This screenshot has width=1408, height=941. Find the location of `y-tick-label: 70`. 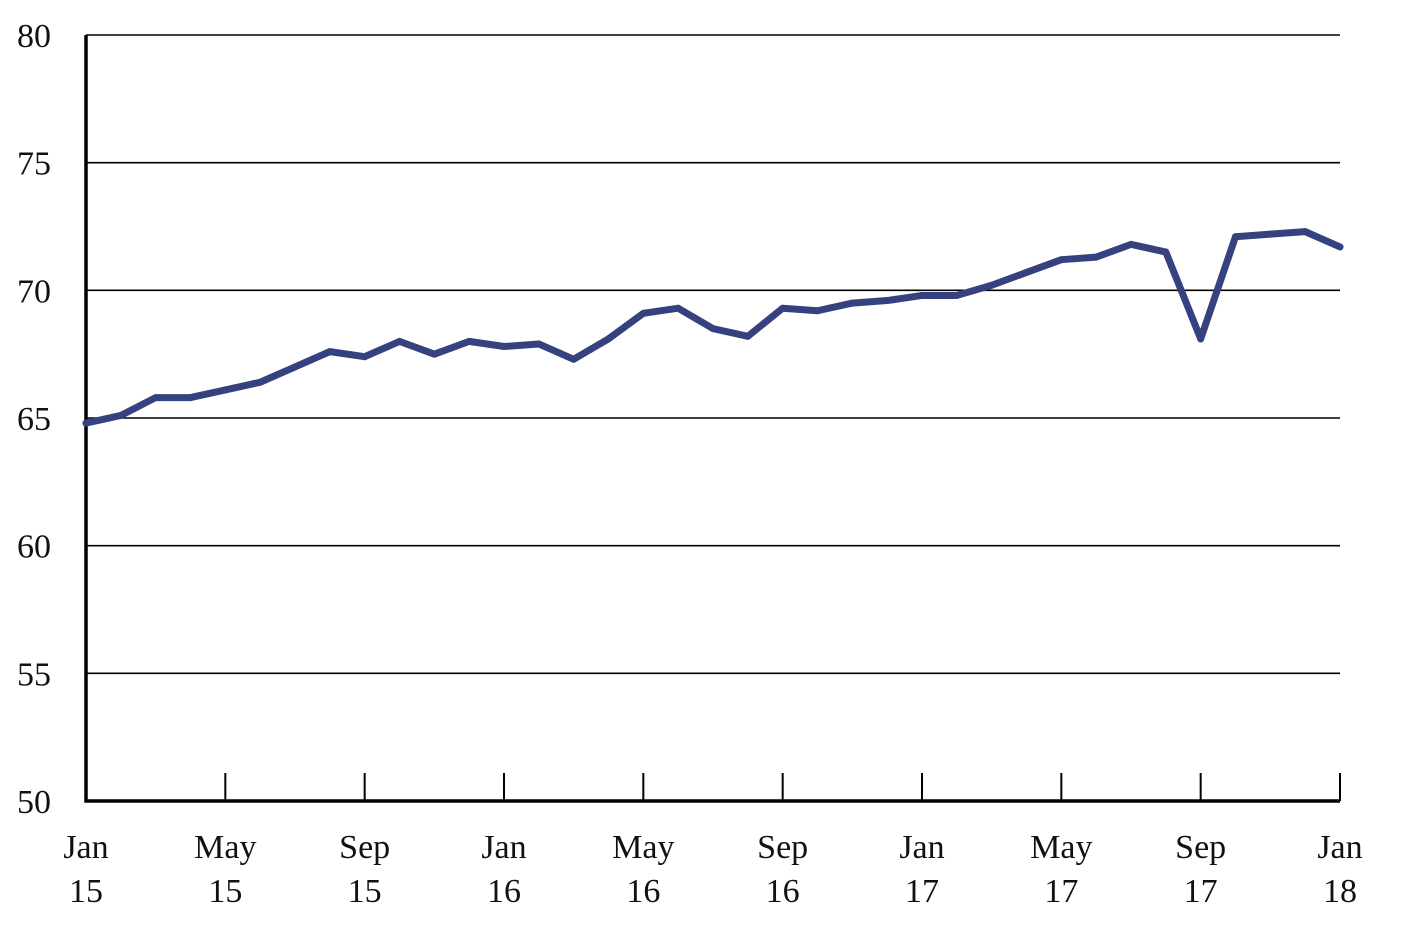

y-tick-label: 70 is located at coordinates (34, 291).